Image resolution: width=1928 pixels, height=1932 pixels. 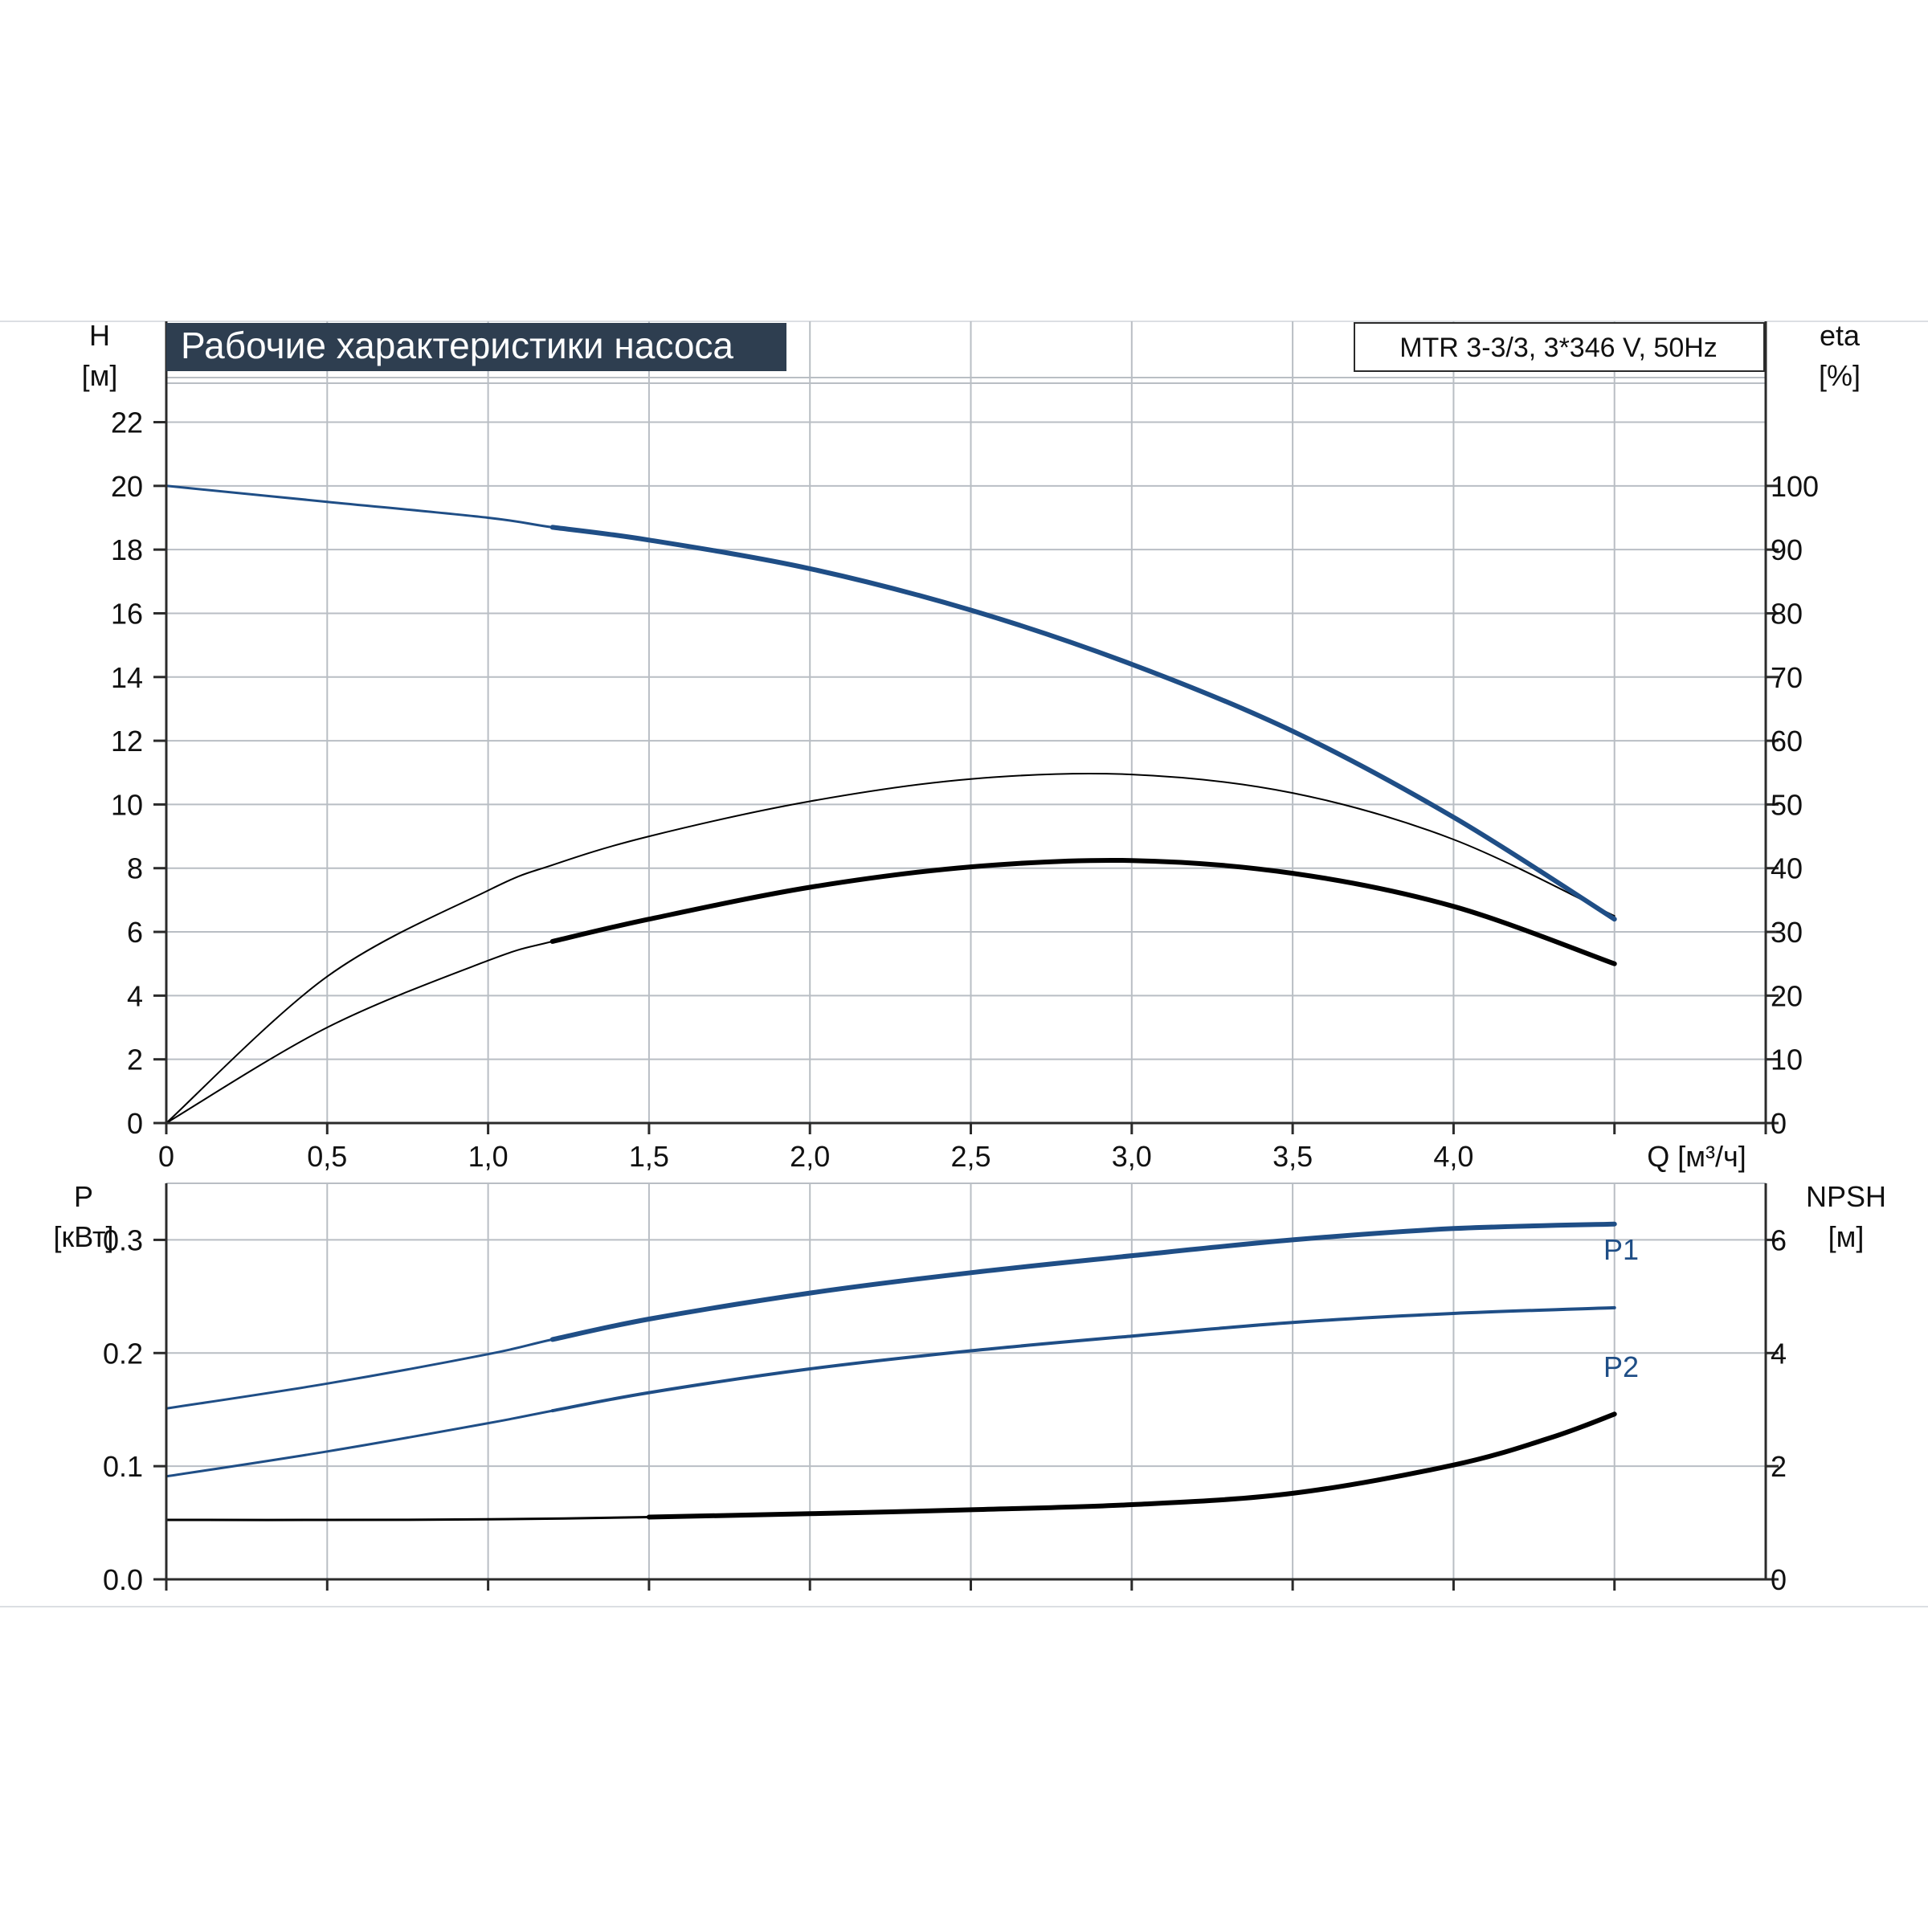 What do you see at coordinates (123, 1466) in the screenshot?
I see `p-tick-label: 0.1` at bounding box center [123, 1466].